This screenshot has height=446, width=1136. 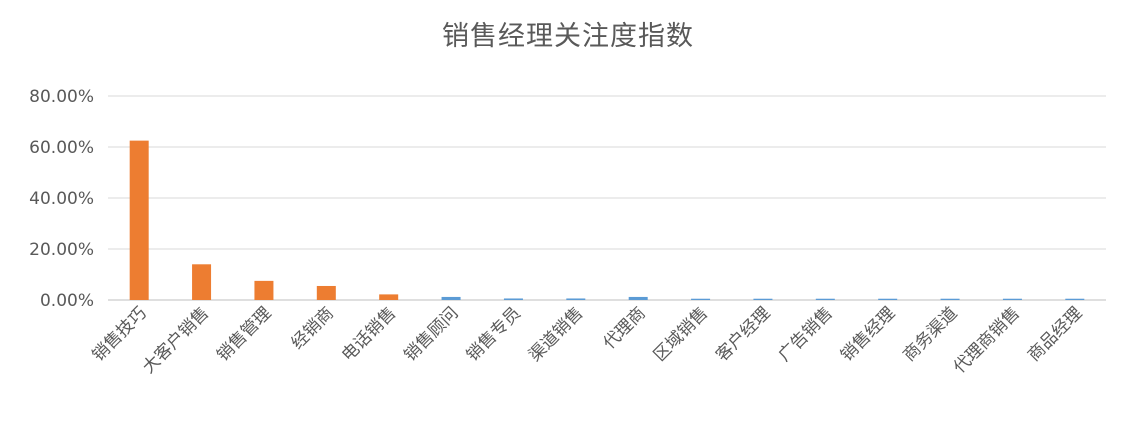 What do you see at coordinates (431, 334) in the screenshot?
I see `x-tick-label: 销售顾问` at bounding box center [431, 334].